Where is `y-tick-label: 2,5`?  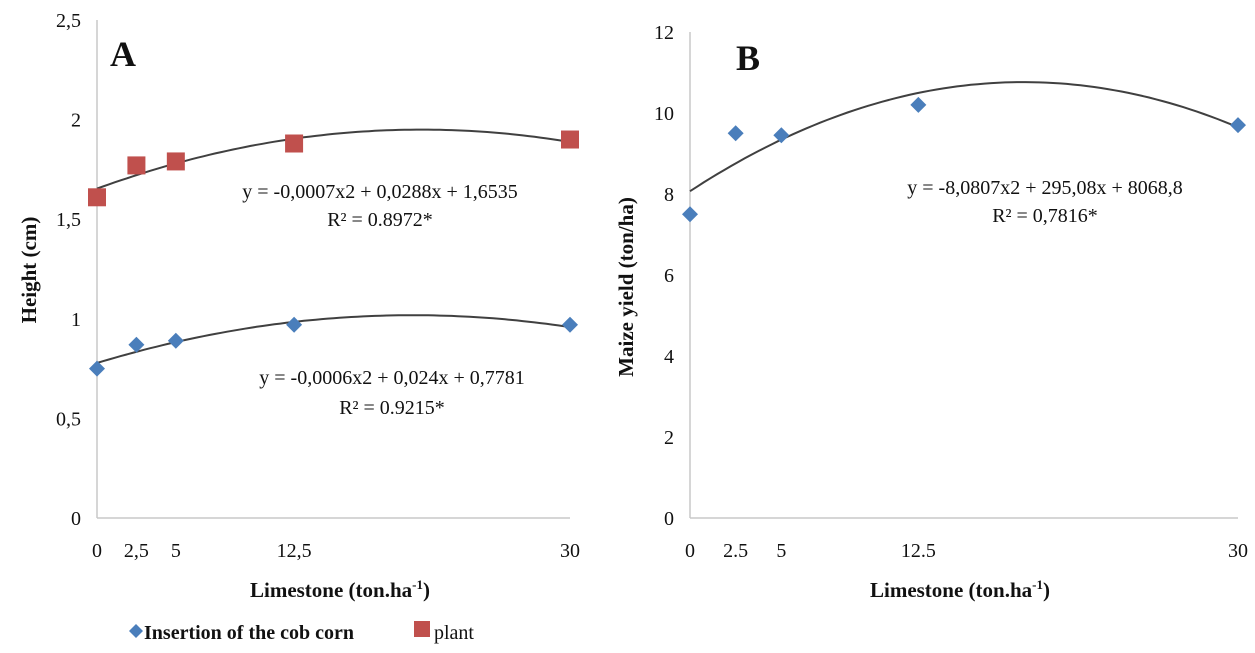 y-tick-label: 2,5 is located at coordinates (68, 21).